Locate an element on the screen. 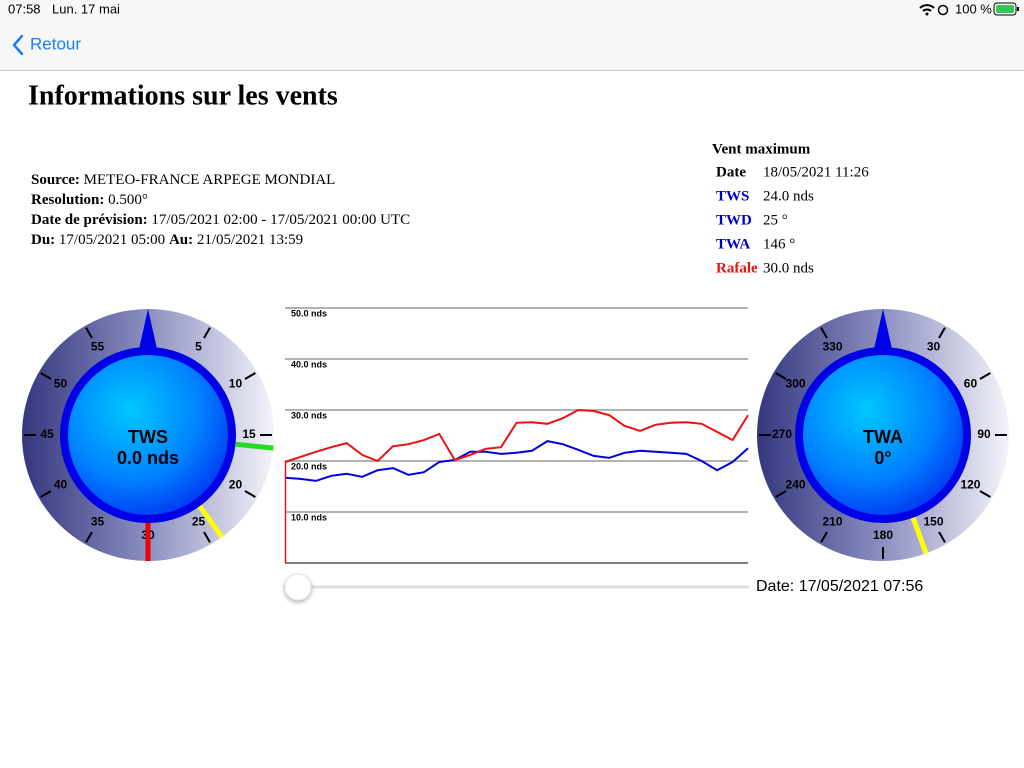 The height and width of the screenshot is (768, 1024). gauge-tick-label: 300 is located at coordinates (796, 384).